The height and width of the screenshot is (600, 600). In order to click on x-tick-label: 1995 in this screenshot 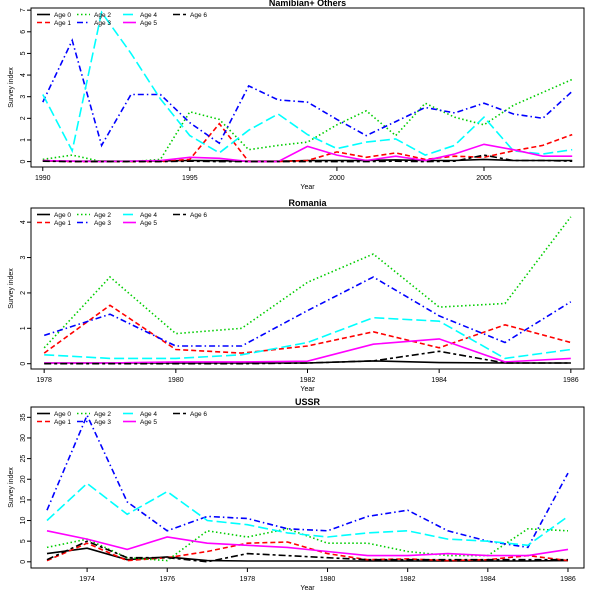, I will do `click(190, 178)`.